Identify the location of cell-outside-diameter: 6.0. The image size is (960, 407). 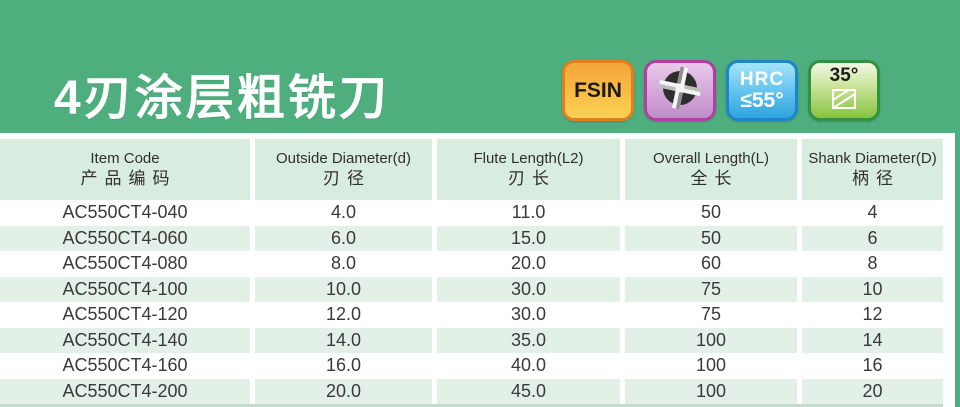
(343, 238).